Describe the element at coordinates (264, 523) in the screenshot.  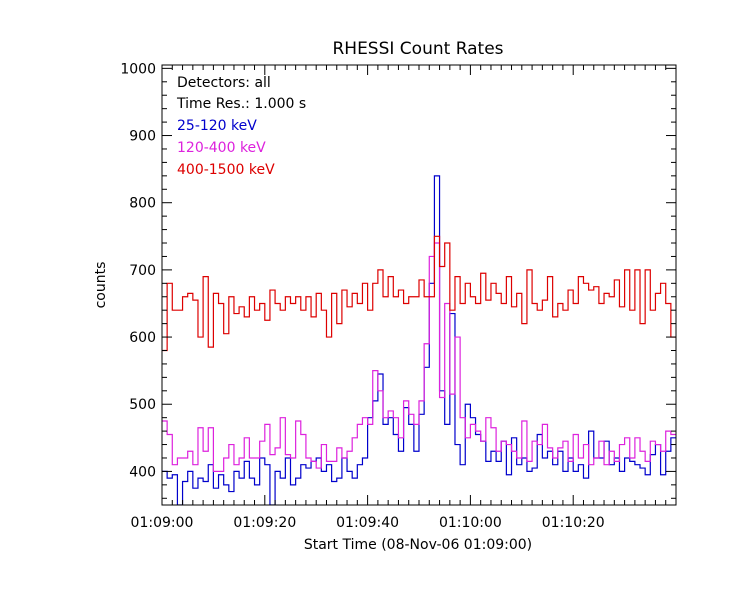
I see `x-tick-label: 01:09:20` at that location.